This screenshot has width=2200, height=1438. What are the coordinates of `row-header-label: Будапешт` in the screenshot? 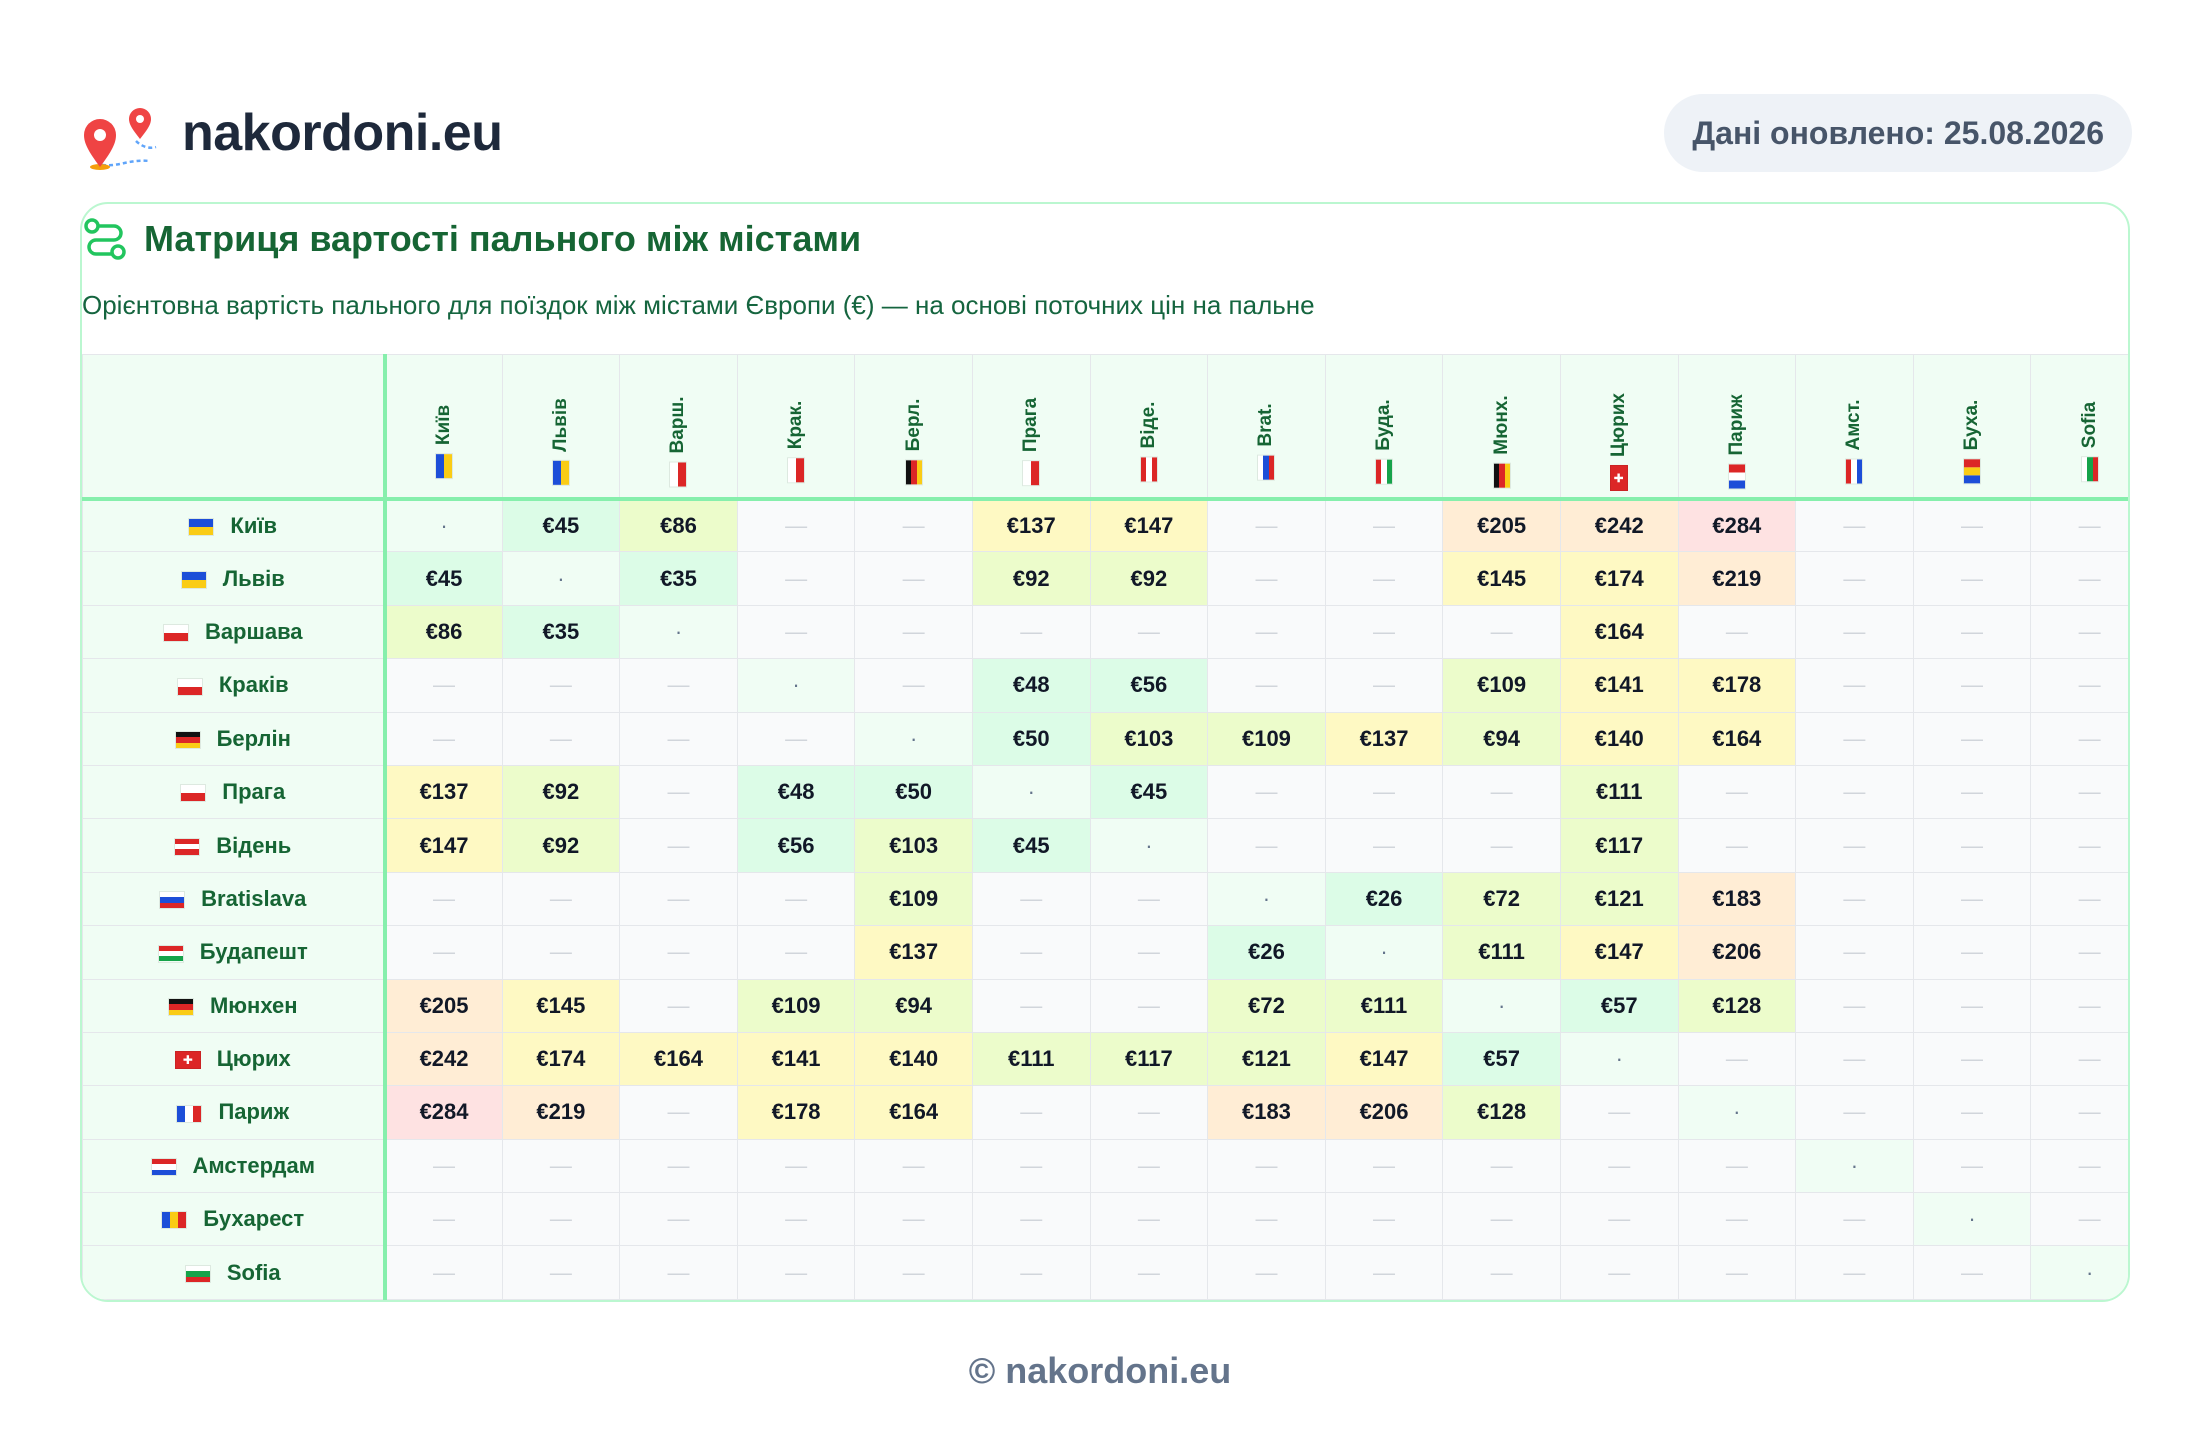 It's located at (253, 952).